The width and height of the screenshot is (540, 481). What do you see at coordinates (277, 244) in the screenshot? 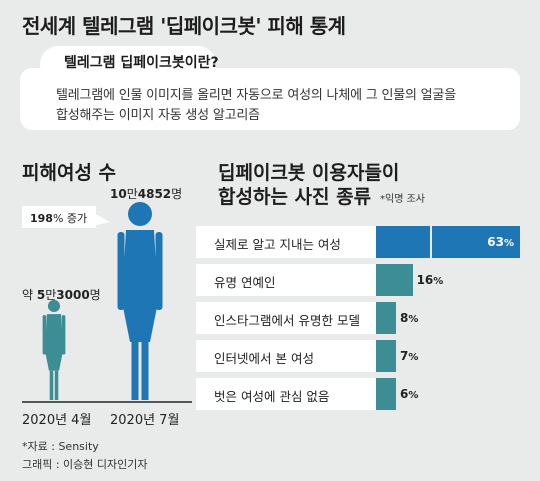
I see `category-label: 실제로 알고 지내는 여성` at bounding box center [277, 244].